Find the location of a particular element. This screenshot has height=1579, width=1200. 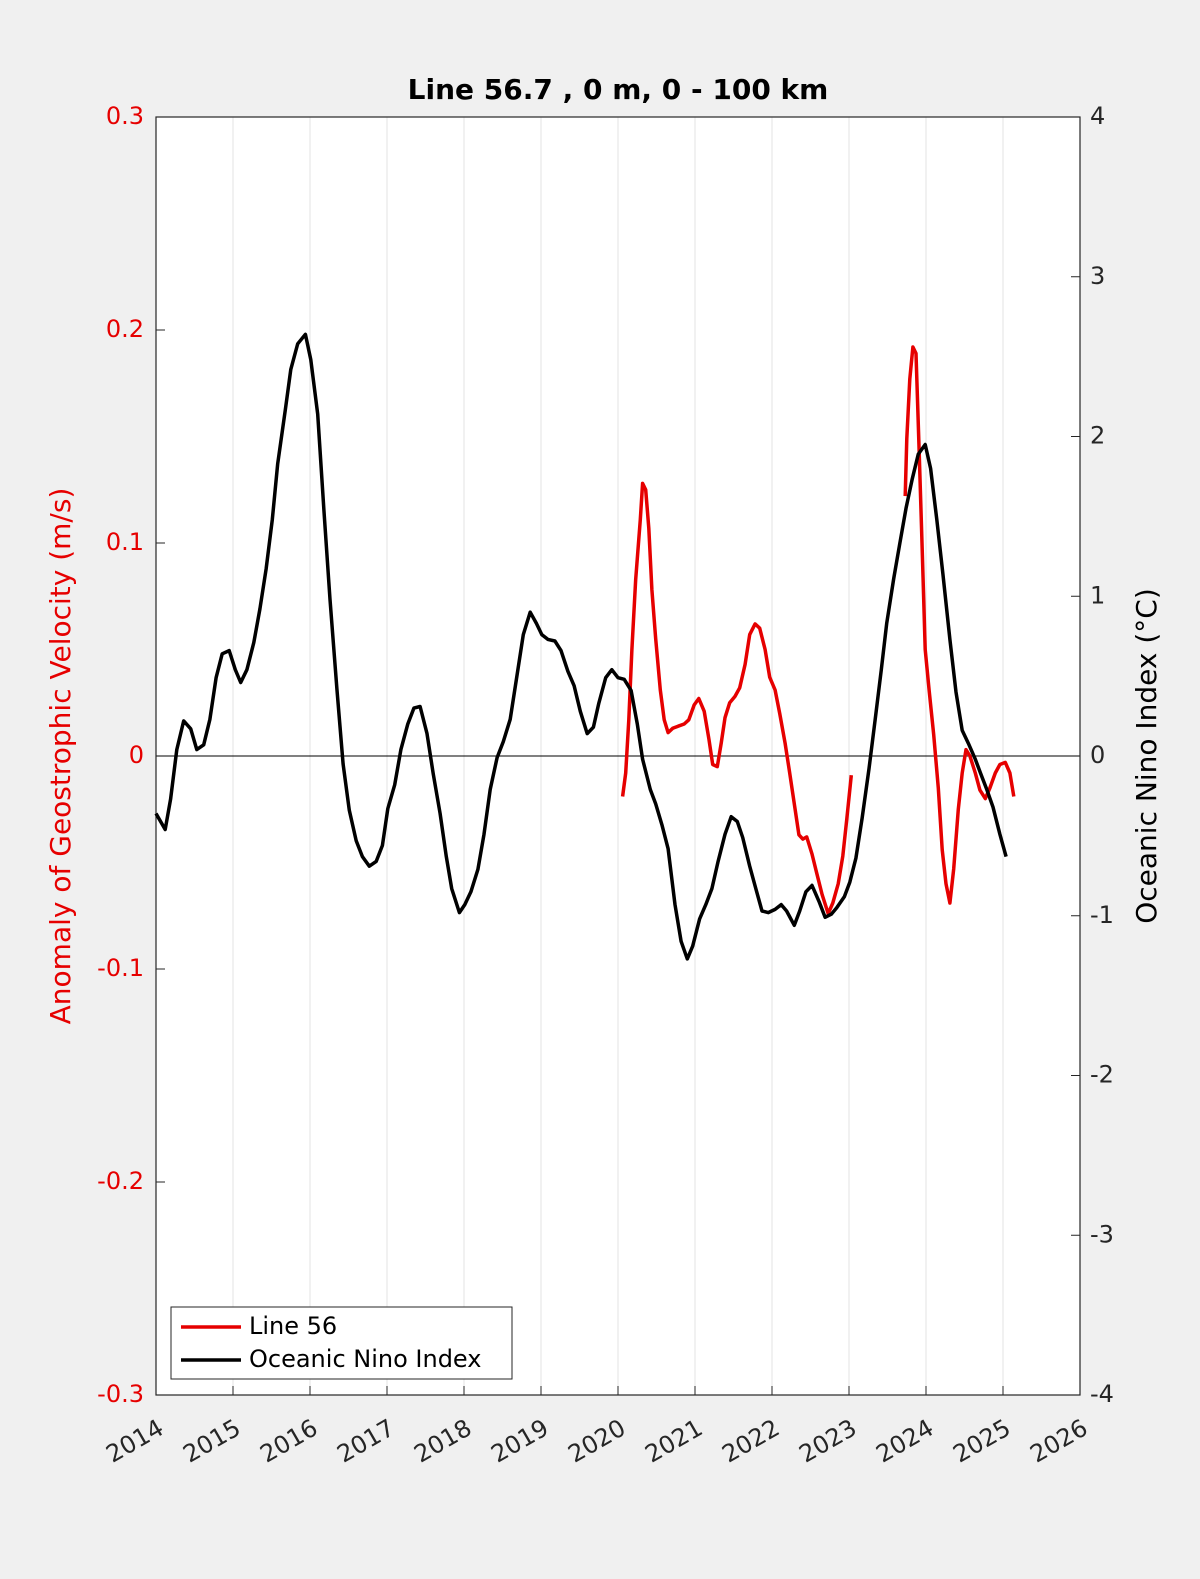

x-tick-label: 2021 is located at coordinates (673, 1441).